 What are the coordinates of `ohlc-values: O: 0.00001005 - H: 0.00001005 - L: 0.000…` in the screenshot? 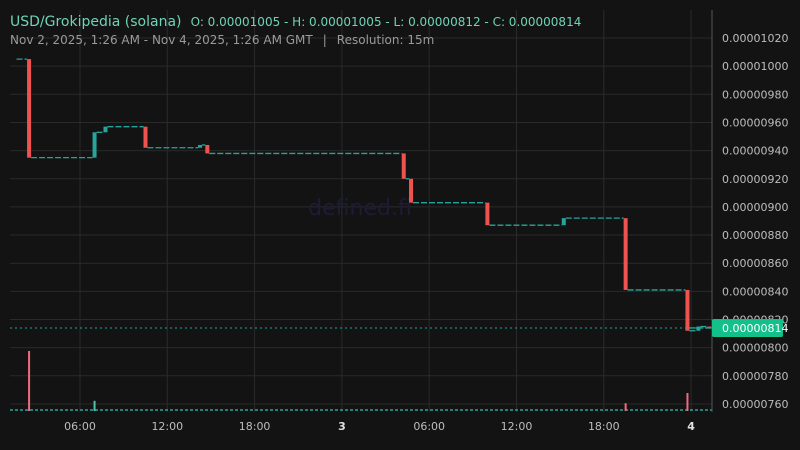 It's located at (386, 22).